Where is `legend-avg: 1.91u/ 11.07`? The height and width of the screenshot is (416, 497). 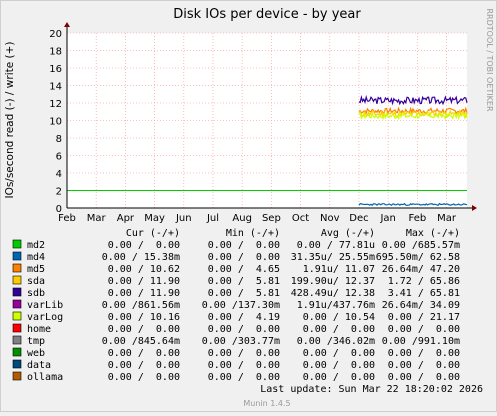 legend-avg: 1.91u/ 11.07 is located at coordinates (339, 269).